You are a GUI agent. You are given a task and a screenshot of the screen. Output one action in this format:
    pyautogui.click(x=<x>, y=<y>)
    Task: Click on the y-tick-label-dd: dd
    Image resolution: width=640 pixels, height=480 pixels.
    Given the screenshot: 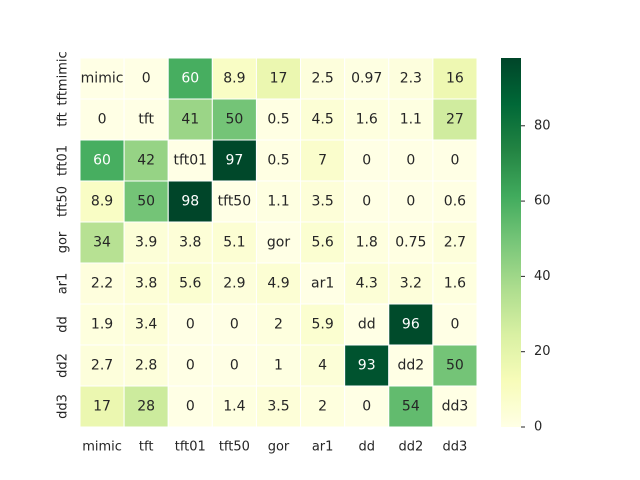 What is the action you would take?
    pyautogui.click(x=63, y=324)
    